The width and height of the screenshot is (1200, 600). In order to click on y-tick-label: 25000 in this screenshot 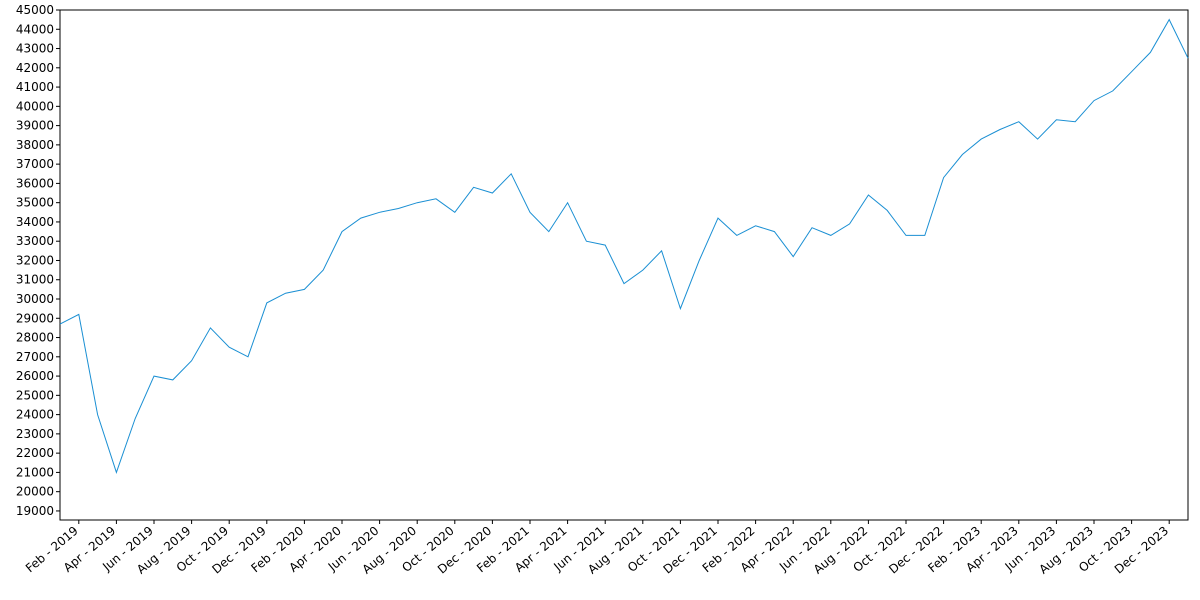, I will do `click(35, 395)`.